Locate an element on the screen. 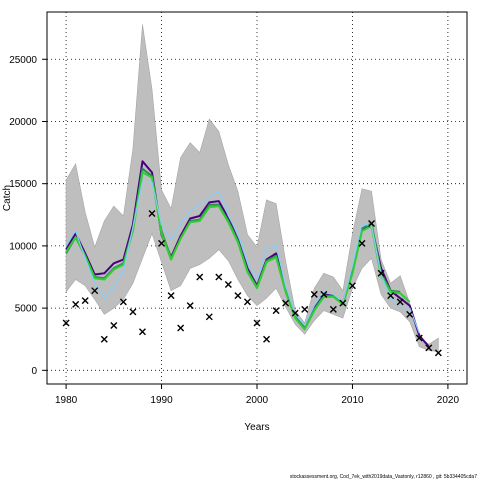 This screenshot has height=480, width=480. x-tick-label: 2000 is located at coordinates (257, 400).